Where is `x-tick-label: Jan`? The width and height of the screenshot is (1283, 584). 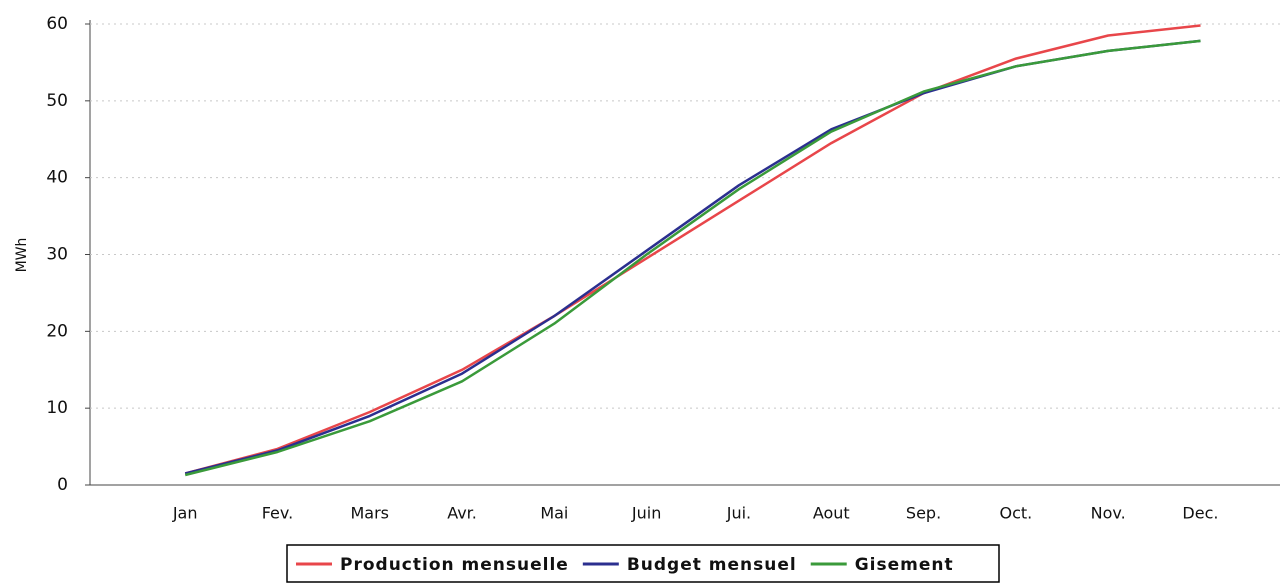 x-tick-label: Jan is located at coordinates (185, 513).